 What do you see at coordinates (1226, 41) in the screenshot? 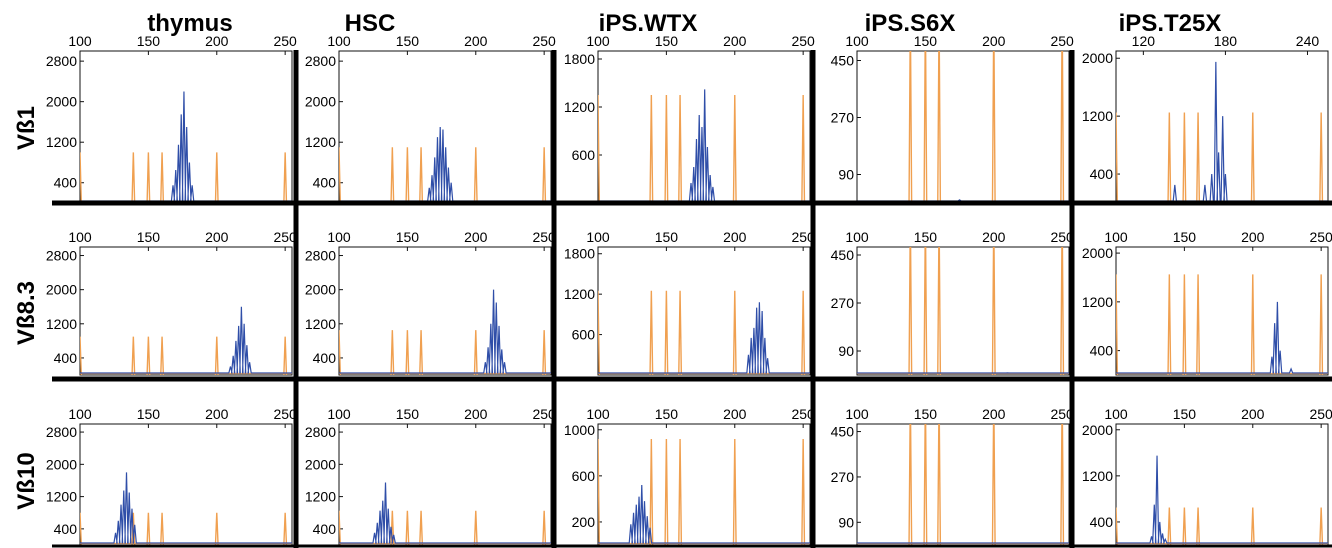
I see `x-tick-label: 180` at bounding box center [1226, 41].